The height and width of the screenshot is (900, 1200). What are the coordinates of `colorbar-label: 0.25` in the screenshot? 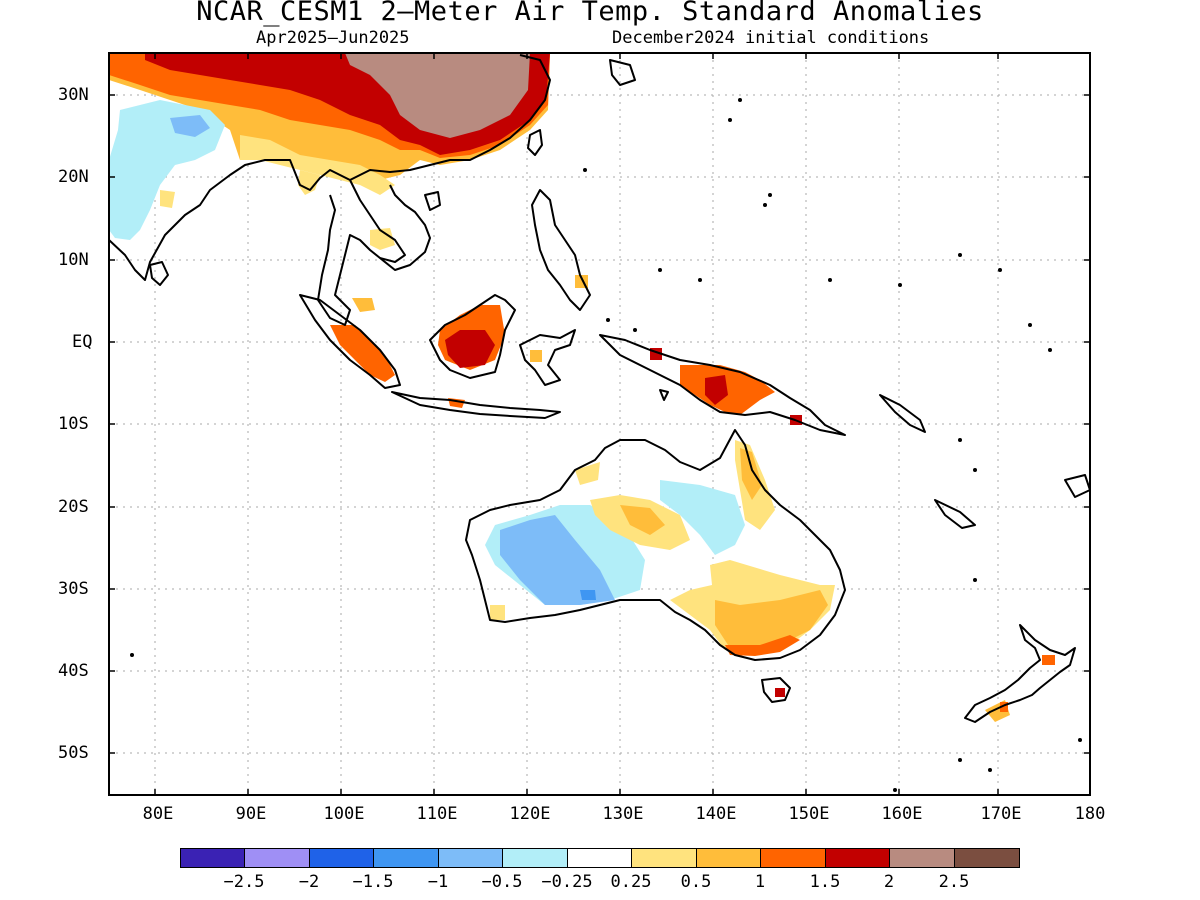 It's located at (631, 882).